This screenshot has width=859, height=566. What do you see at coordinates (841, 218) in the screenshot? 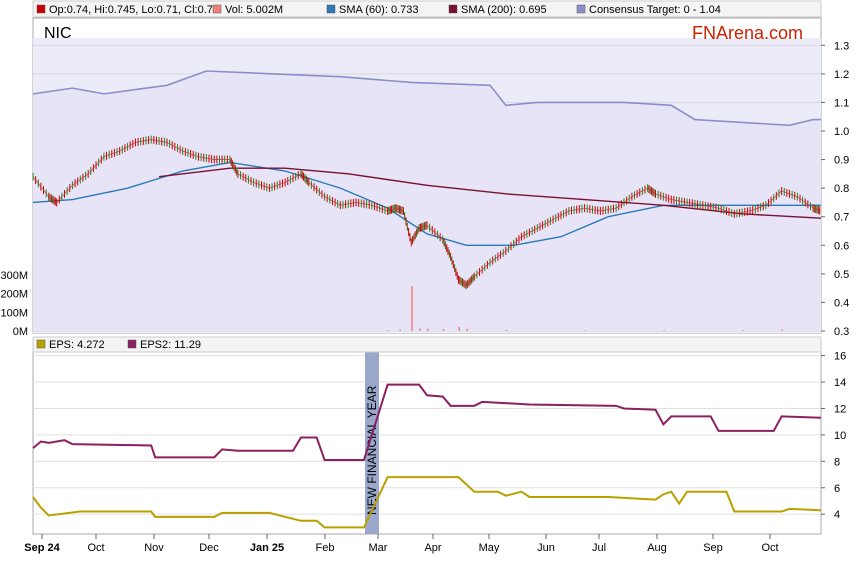
I see `price-y-tick-label: 0.7` at bounding box center [841, 218].